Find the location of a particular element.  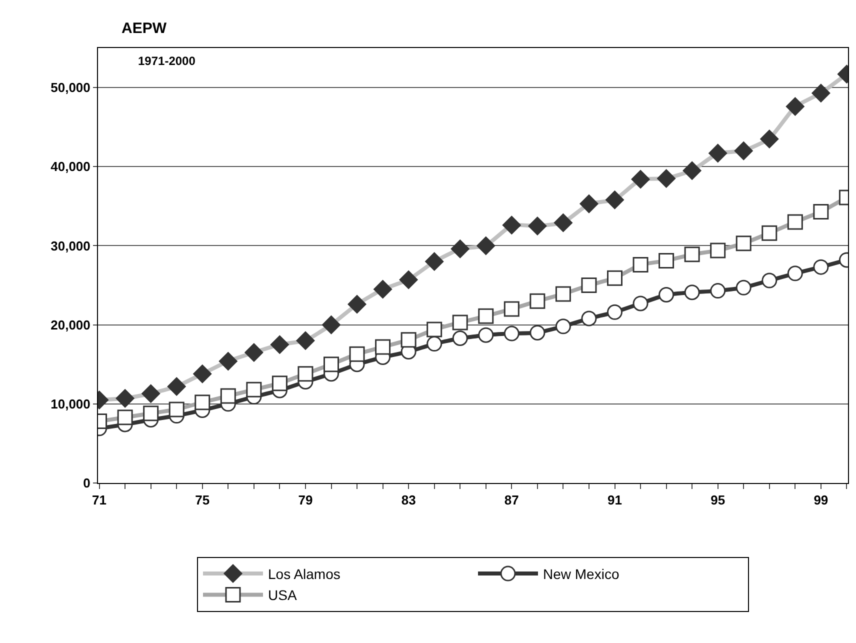

y-tick-label: 50,000 is located at coordinates (70, 88).